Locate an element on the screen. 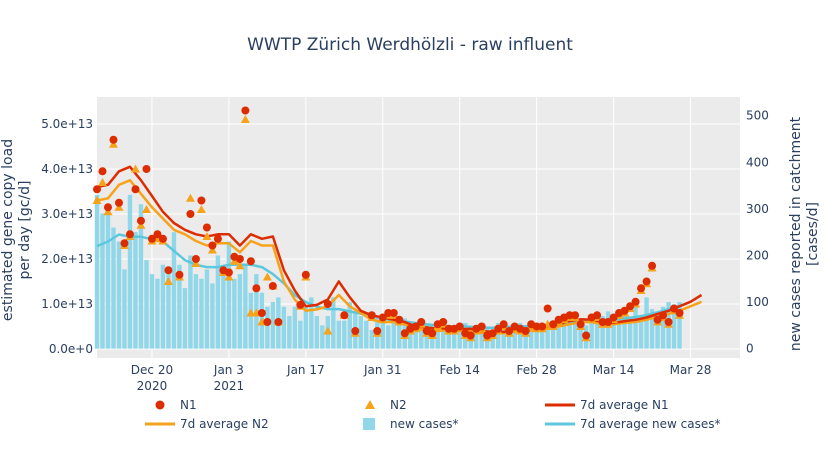  y2-tick-label: 0 is located at coordinates (750, 349).